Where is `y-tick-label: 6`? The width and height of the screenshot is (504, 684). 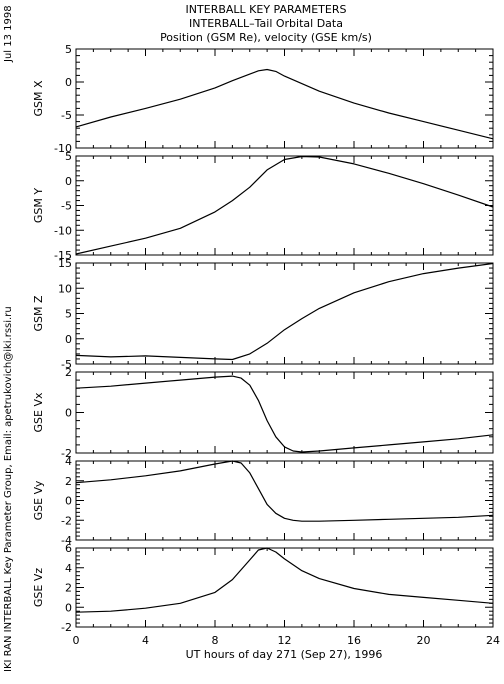
y-tick-label: 6 is located at coordinates (68, 548).